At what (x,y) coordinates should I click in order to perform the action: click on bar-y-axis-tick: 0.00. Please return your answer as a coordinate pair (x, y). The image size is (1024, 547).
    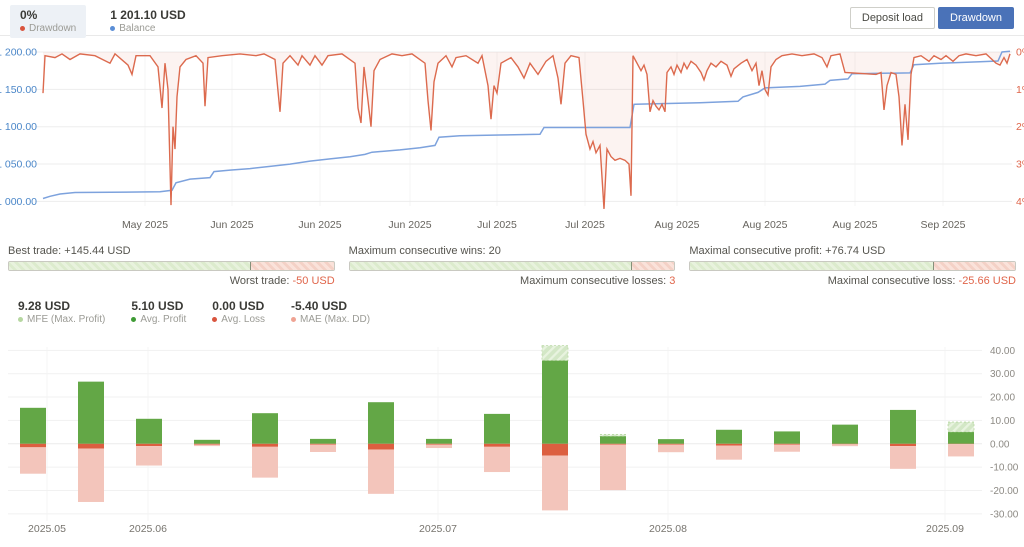
    Looking at the image, I should click on (1000, 444).